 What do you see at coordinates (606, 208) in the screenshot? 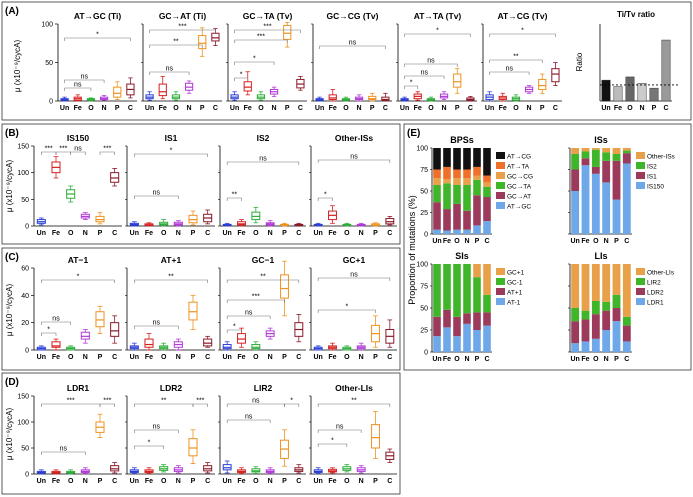
I see `segment-IS150` at bounding box center [606, 208].